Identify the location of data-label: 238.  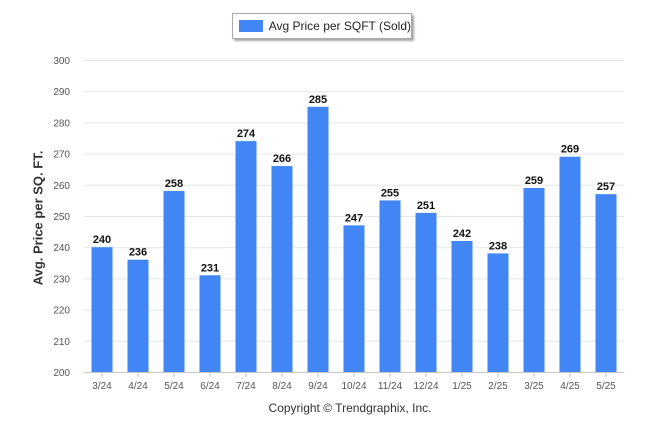
(498, 246).